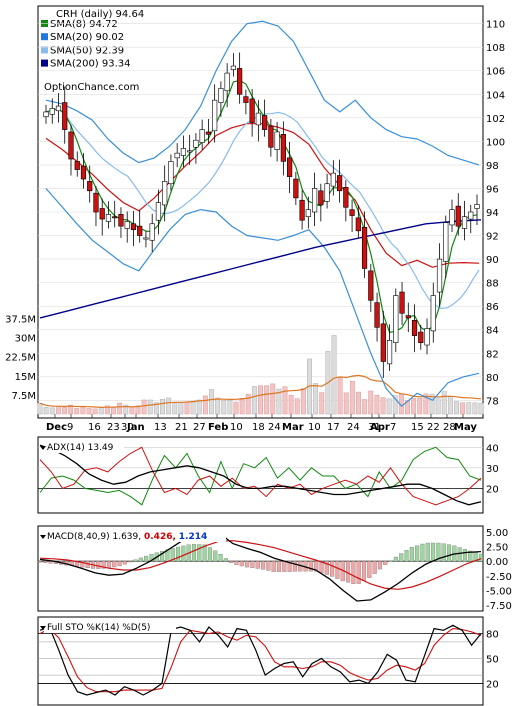  Describe the element at coordinates (56, 427) in the screenshot. I see `date-tick-label: Dec` at that location.